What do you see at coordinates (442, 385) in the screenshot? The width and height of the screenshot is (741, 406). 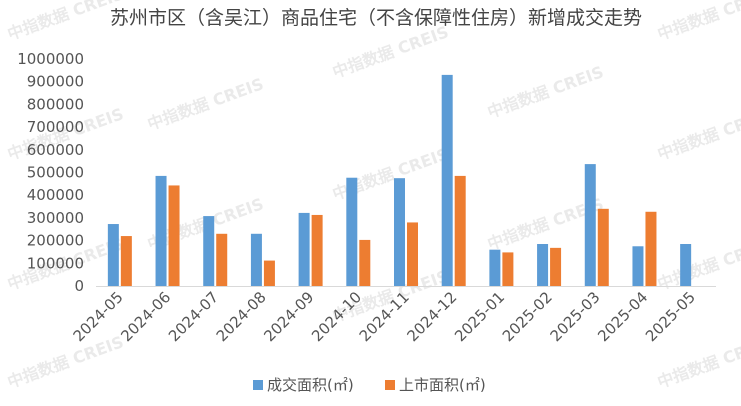 I see `legend-label: 上市面积(㎡)` at bounding box center [442, 385].